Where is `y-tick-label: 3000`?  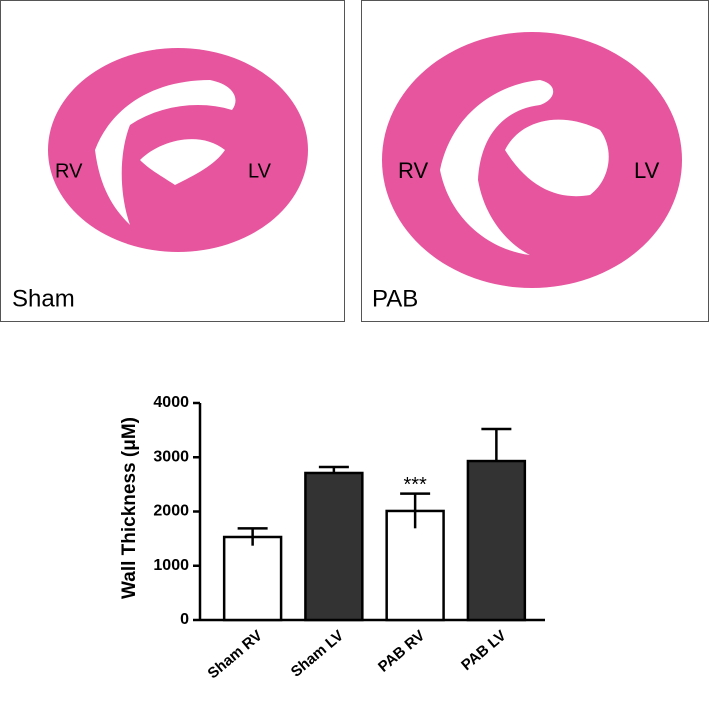 y-tick-label: 3000 is located at coordinates (171, 456).